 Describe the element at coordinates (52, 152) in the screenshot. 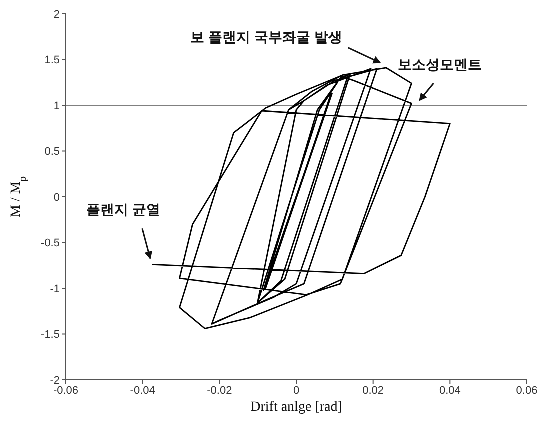

I see `y-tick-label: 0.5` at that location.